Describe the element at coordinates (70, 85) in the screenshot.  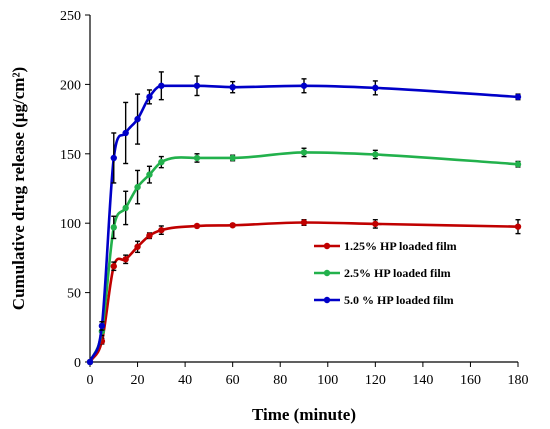
I see `y-tick-label: 200` at that location.